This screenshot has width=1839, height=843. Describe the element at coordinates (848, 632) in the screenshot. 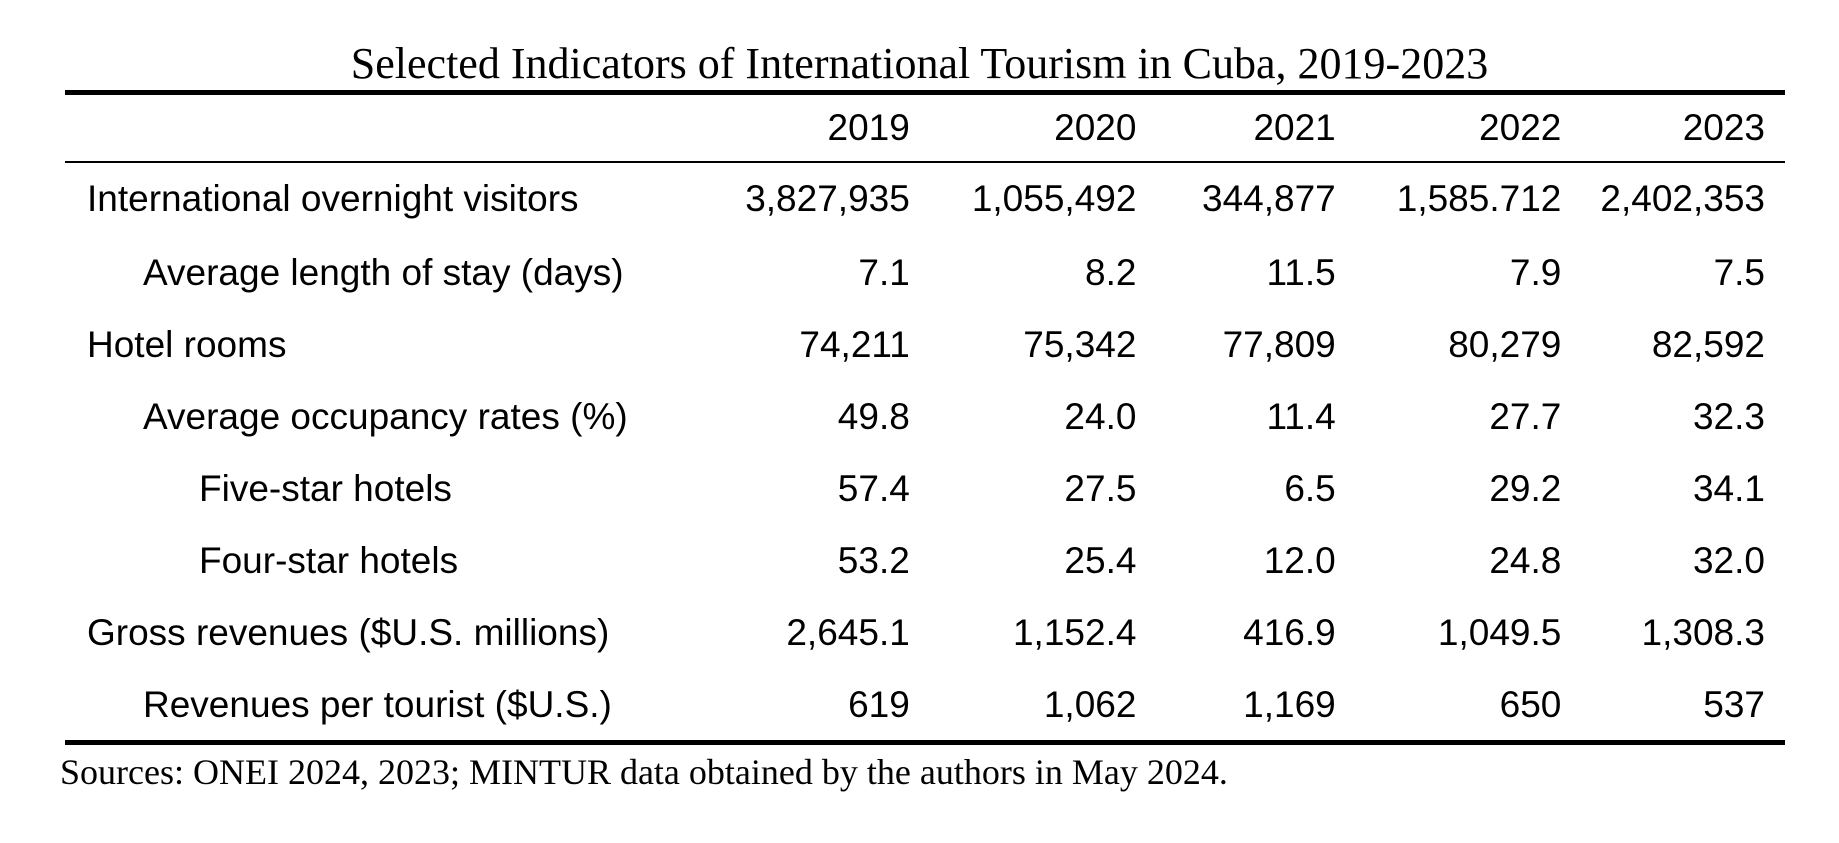

I see `table-cell-value: 2,645.1` at that location.